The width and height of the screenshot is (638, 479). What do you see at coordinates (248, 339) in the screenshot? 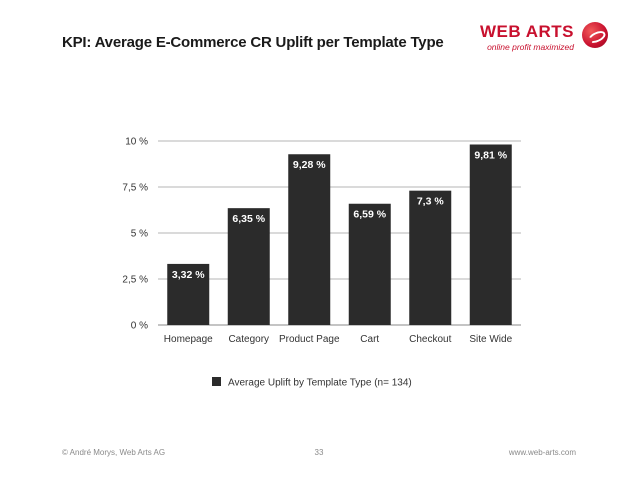
I see `x-tick-label: Category` at bounding box center [248, 339].